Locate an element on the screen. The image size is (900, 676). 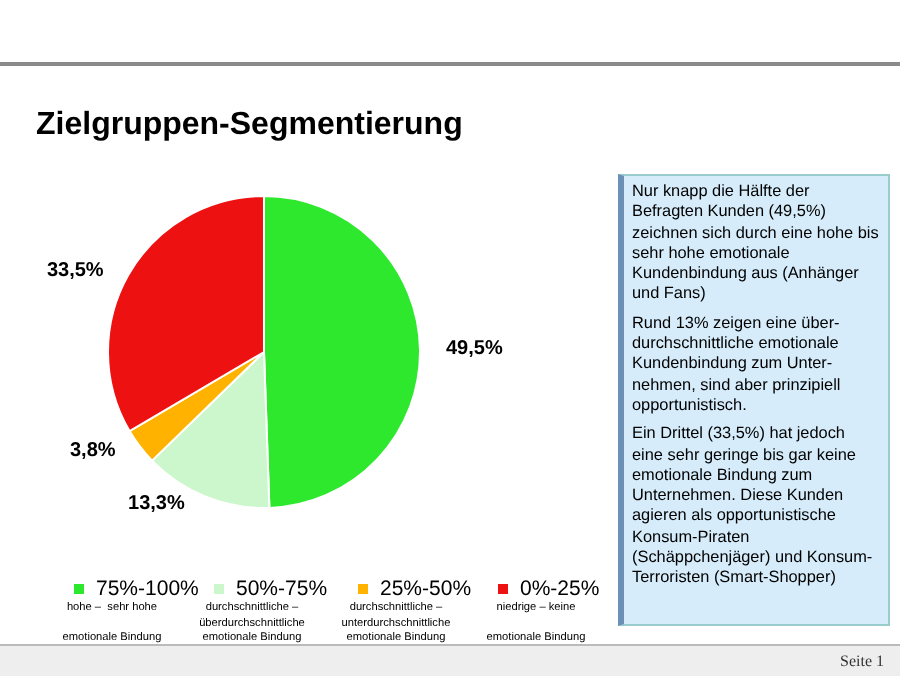
data-label: 49,5% is located at coordinates (474, 349).